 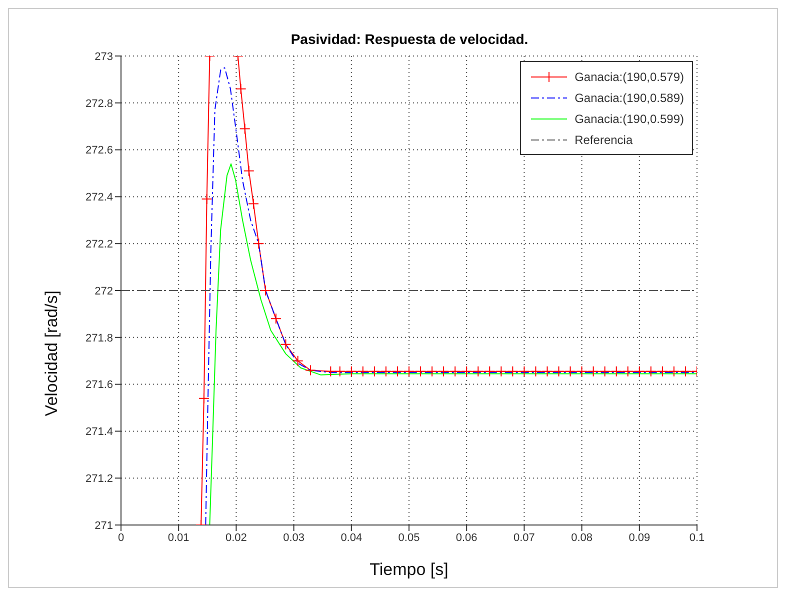 I want to click on y-tick-label: 272.2, so click(x=99, y=244).